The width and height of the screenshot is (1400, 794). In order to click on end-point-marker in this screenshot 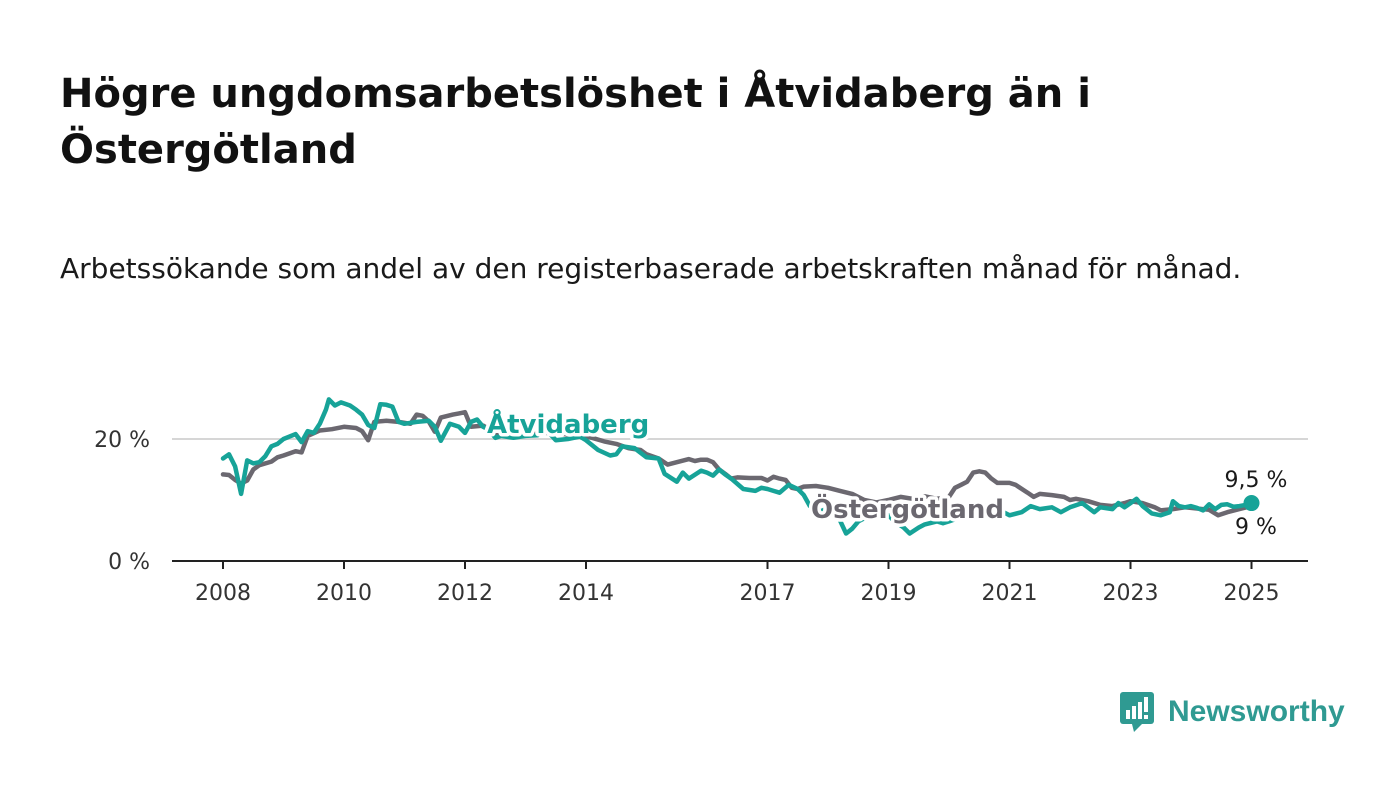, I will do `click(1251, 503)`.